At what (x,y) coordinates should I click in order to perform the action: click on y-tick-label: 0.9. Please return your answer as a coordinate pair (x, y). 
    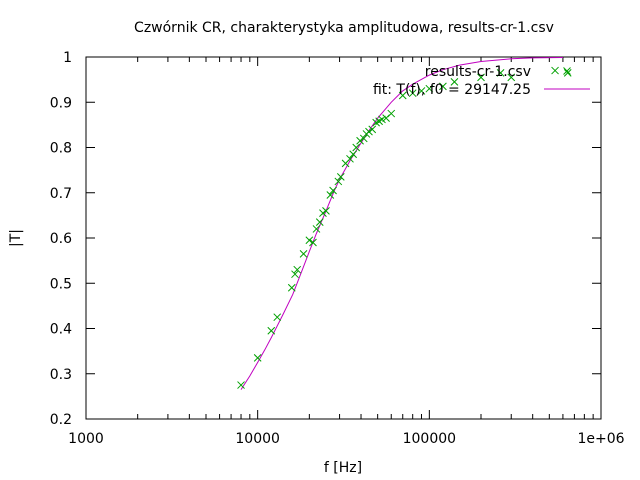
    Looking at the image, I should click on (61, 103).